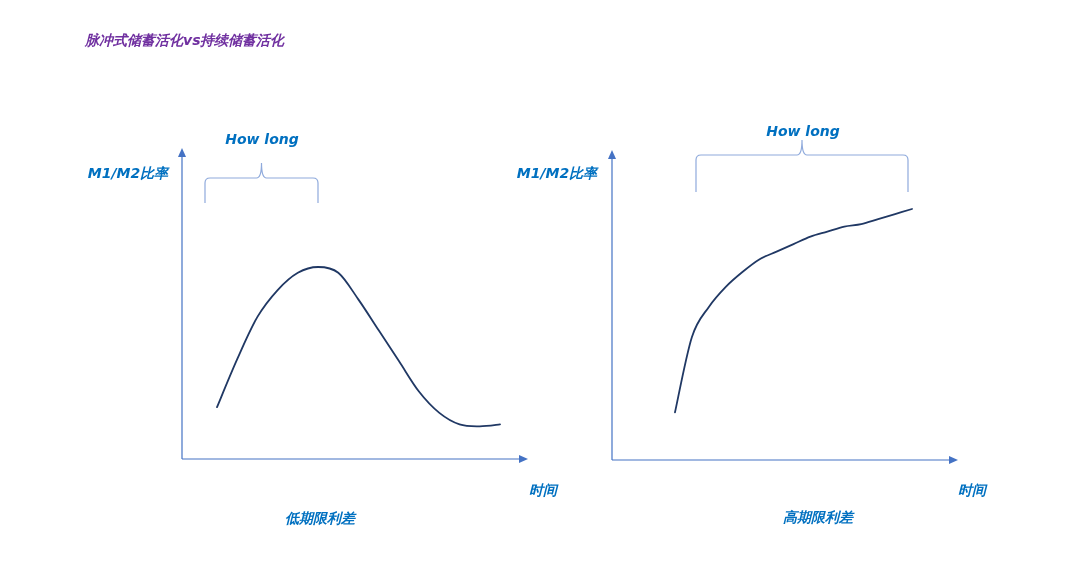 The height and width of the screenshot is (569, 1080). What do you see at coordinates (819, 517) in the screenshot?
I see `text: 高期限利差` at bounding box center [819, 517].